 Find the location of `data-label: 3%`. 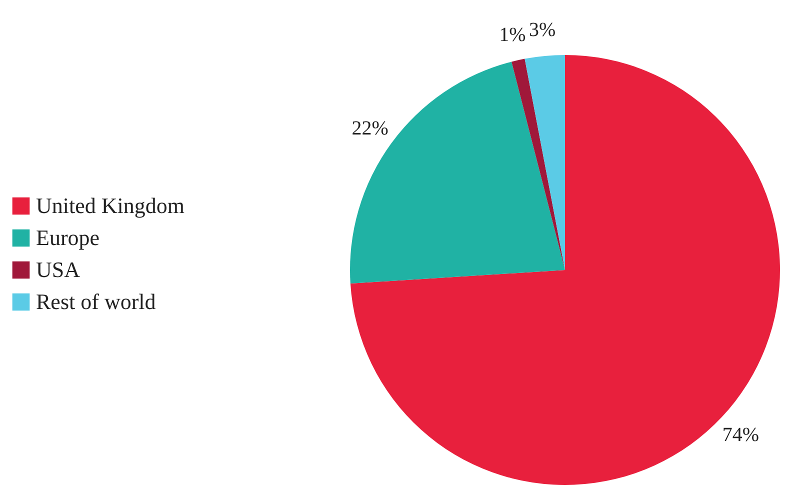

data-label: 3% is located at coordinates (542, 30).